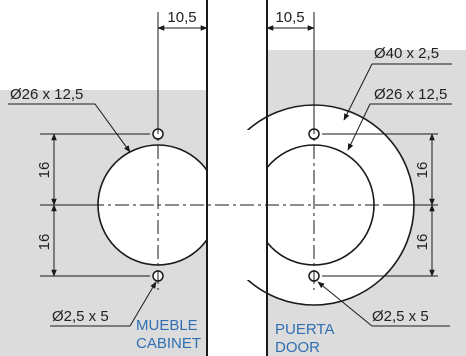 This screenshot has width=466, height=356. I want to click on left-bore-label: Ø26 x 12,5, so click(46, 94).